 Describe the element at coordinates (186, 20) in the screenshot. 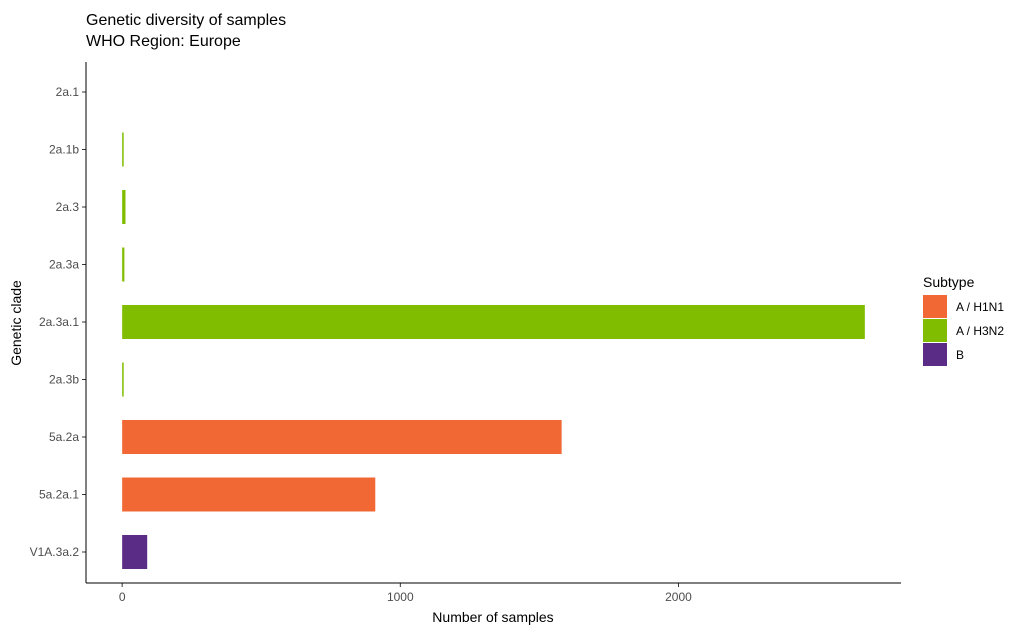

I see `chart-title: Genetic diversity of samples` at that location.